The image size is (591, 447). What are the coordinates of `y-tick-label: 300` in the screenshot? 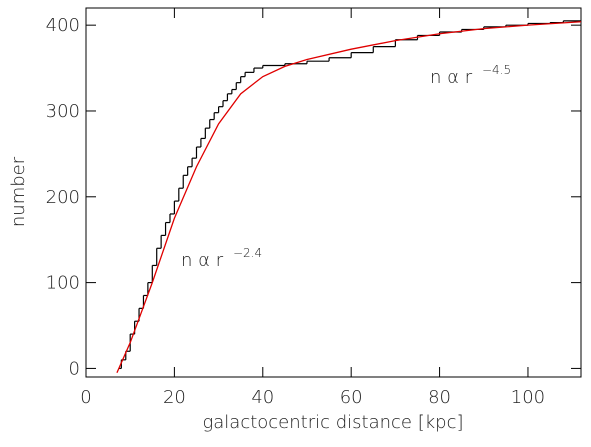 It's located at (63, 111).